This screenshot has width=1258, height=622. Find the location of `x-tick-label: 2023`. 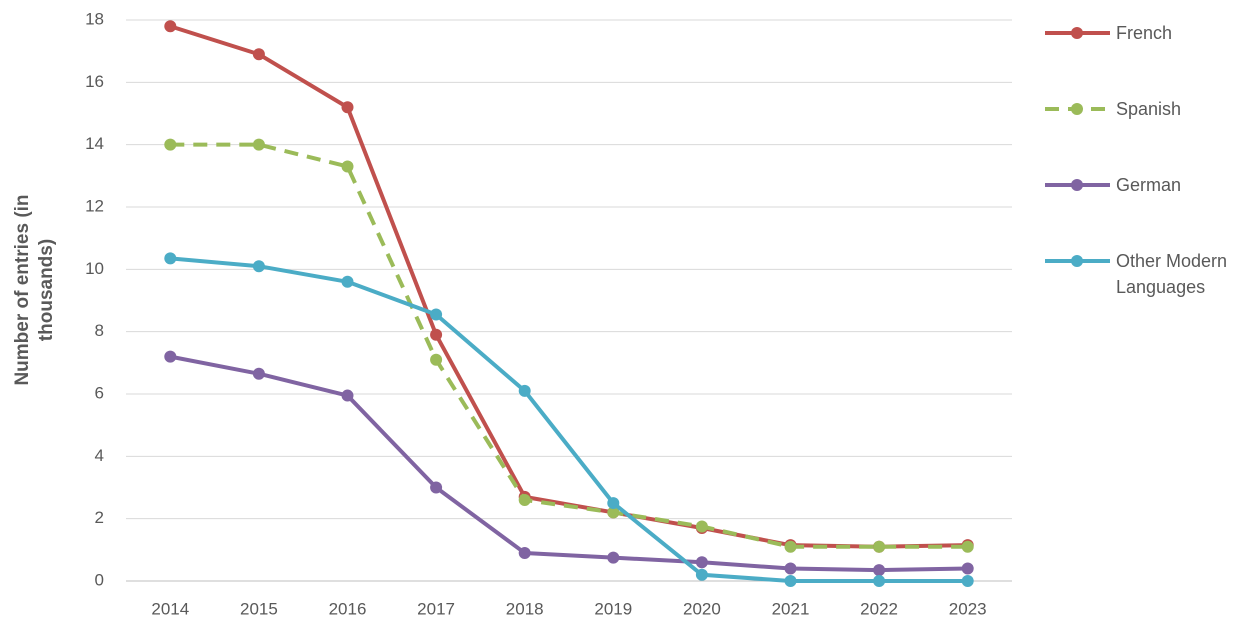

x-tick-label: 2023 is located at coordinates (968, 608).